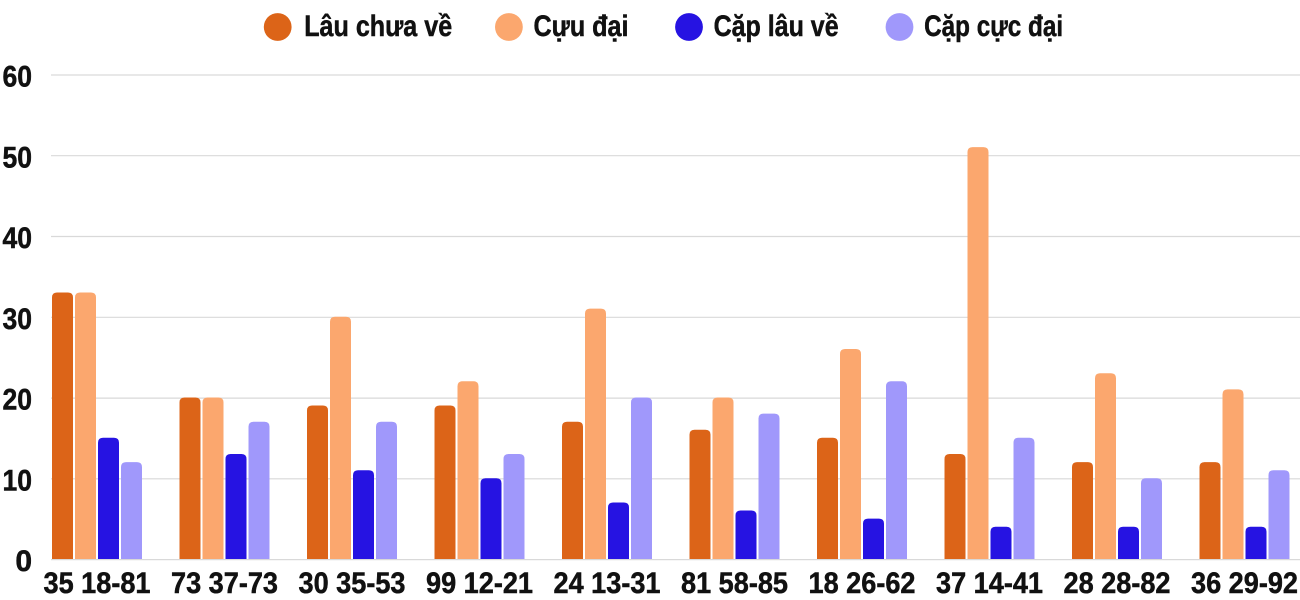 The image size is (1300, 600). Describe the element at coordinates (989, 583) in the screenshot. I see `svg-text: 37 14-41` at that location.